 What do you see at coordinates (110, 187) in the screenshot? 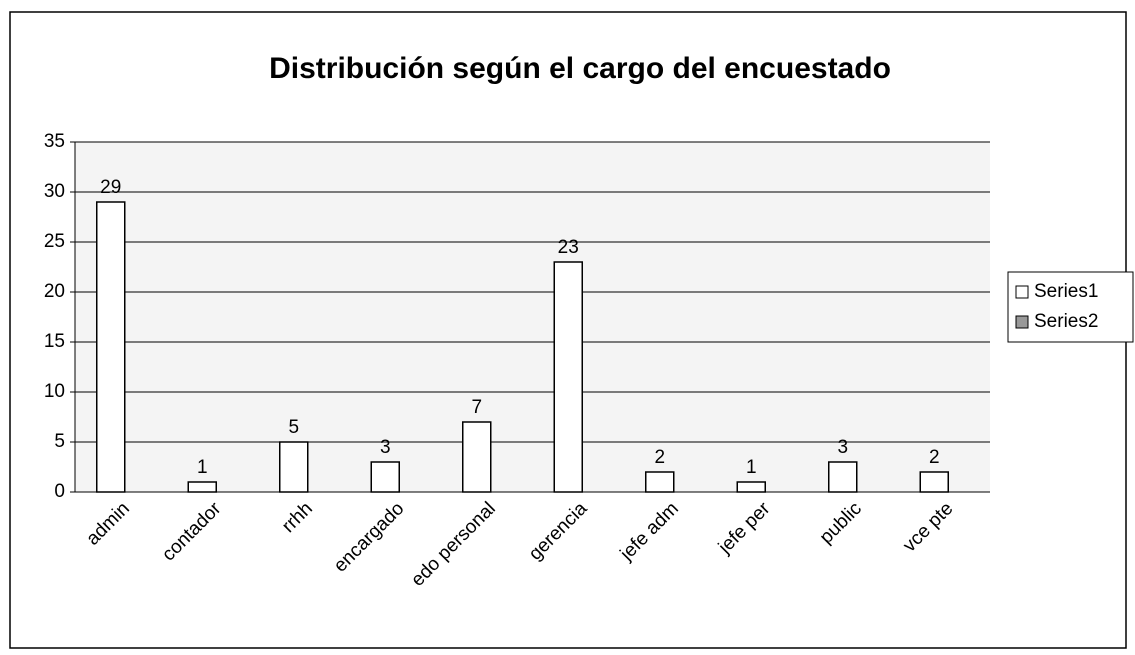
I see `data-label: 29` at bounding box center [110, 187].